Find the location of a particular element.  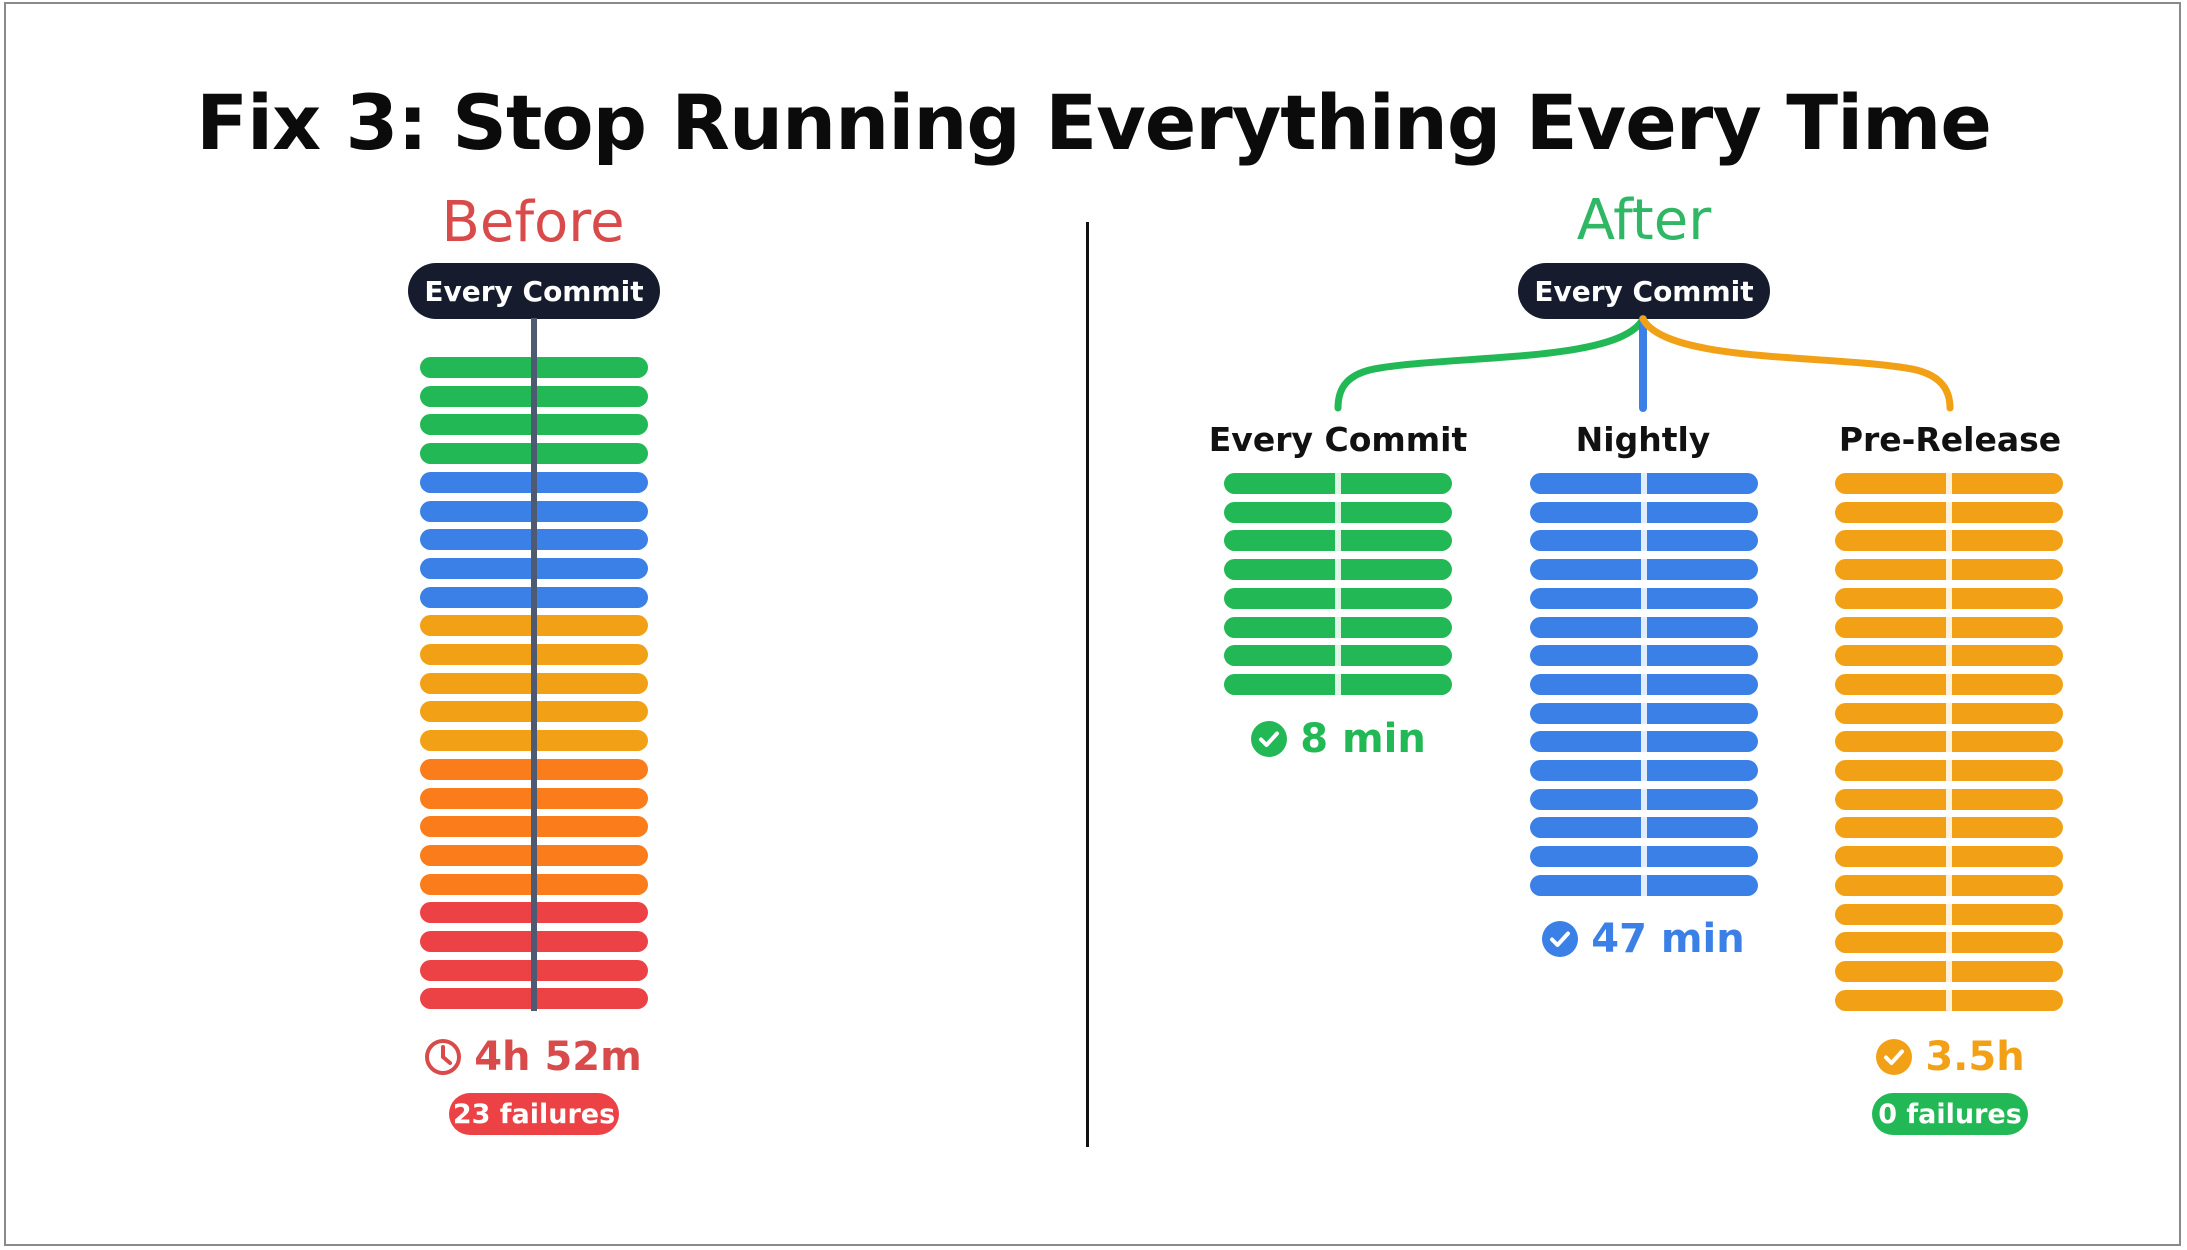

column-label-every-commit: Every Commit is located at coordinates (1338, 439).